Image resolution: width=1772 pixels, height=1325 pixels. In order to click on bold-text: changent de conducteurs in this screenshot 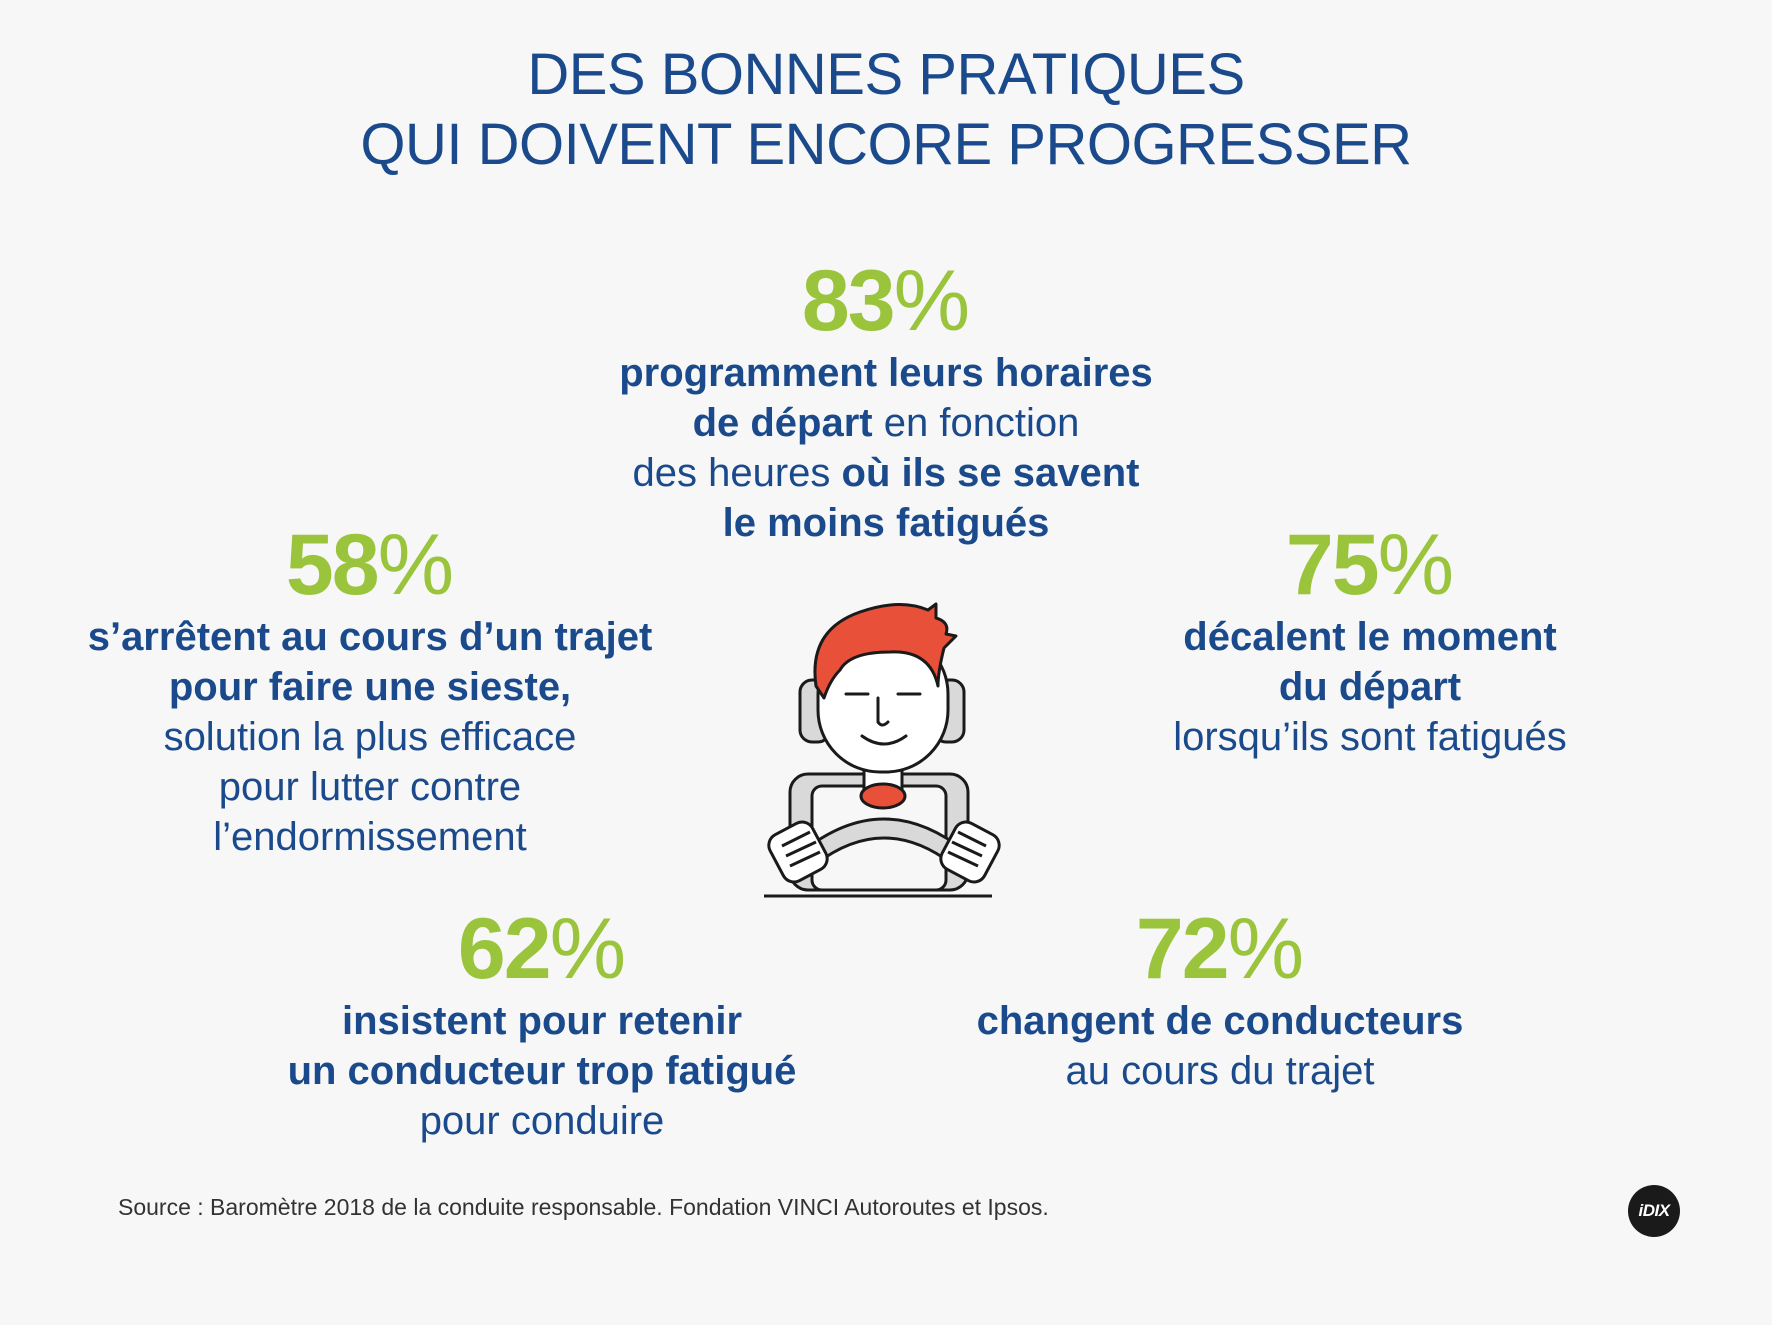, I will do `click(1220, 1021)`.